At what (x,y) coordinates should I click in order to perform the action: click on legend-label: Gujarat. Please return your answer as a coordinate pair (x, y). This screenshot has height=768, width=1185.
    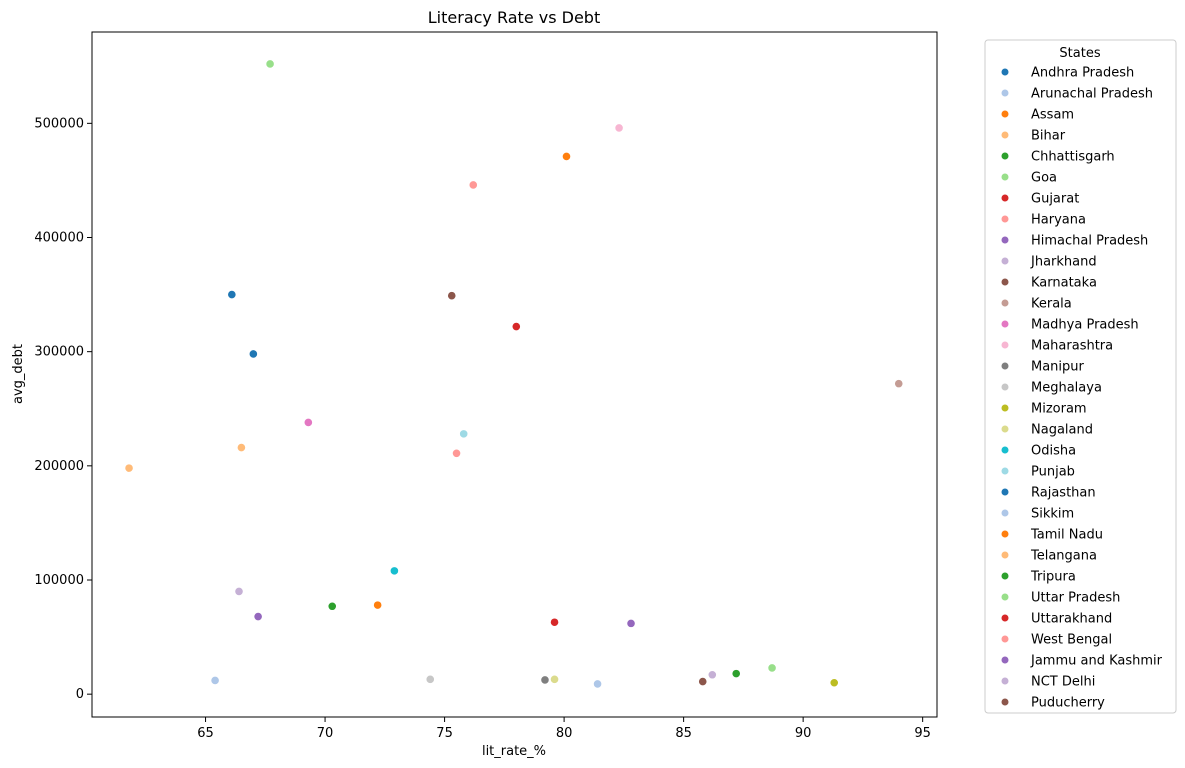
    Looking at the image, I should click on (1055, 199).